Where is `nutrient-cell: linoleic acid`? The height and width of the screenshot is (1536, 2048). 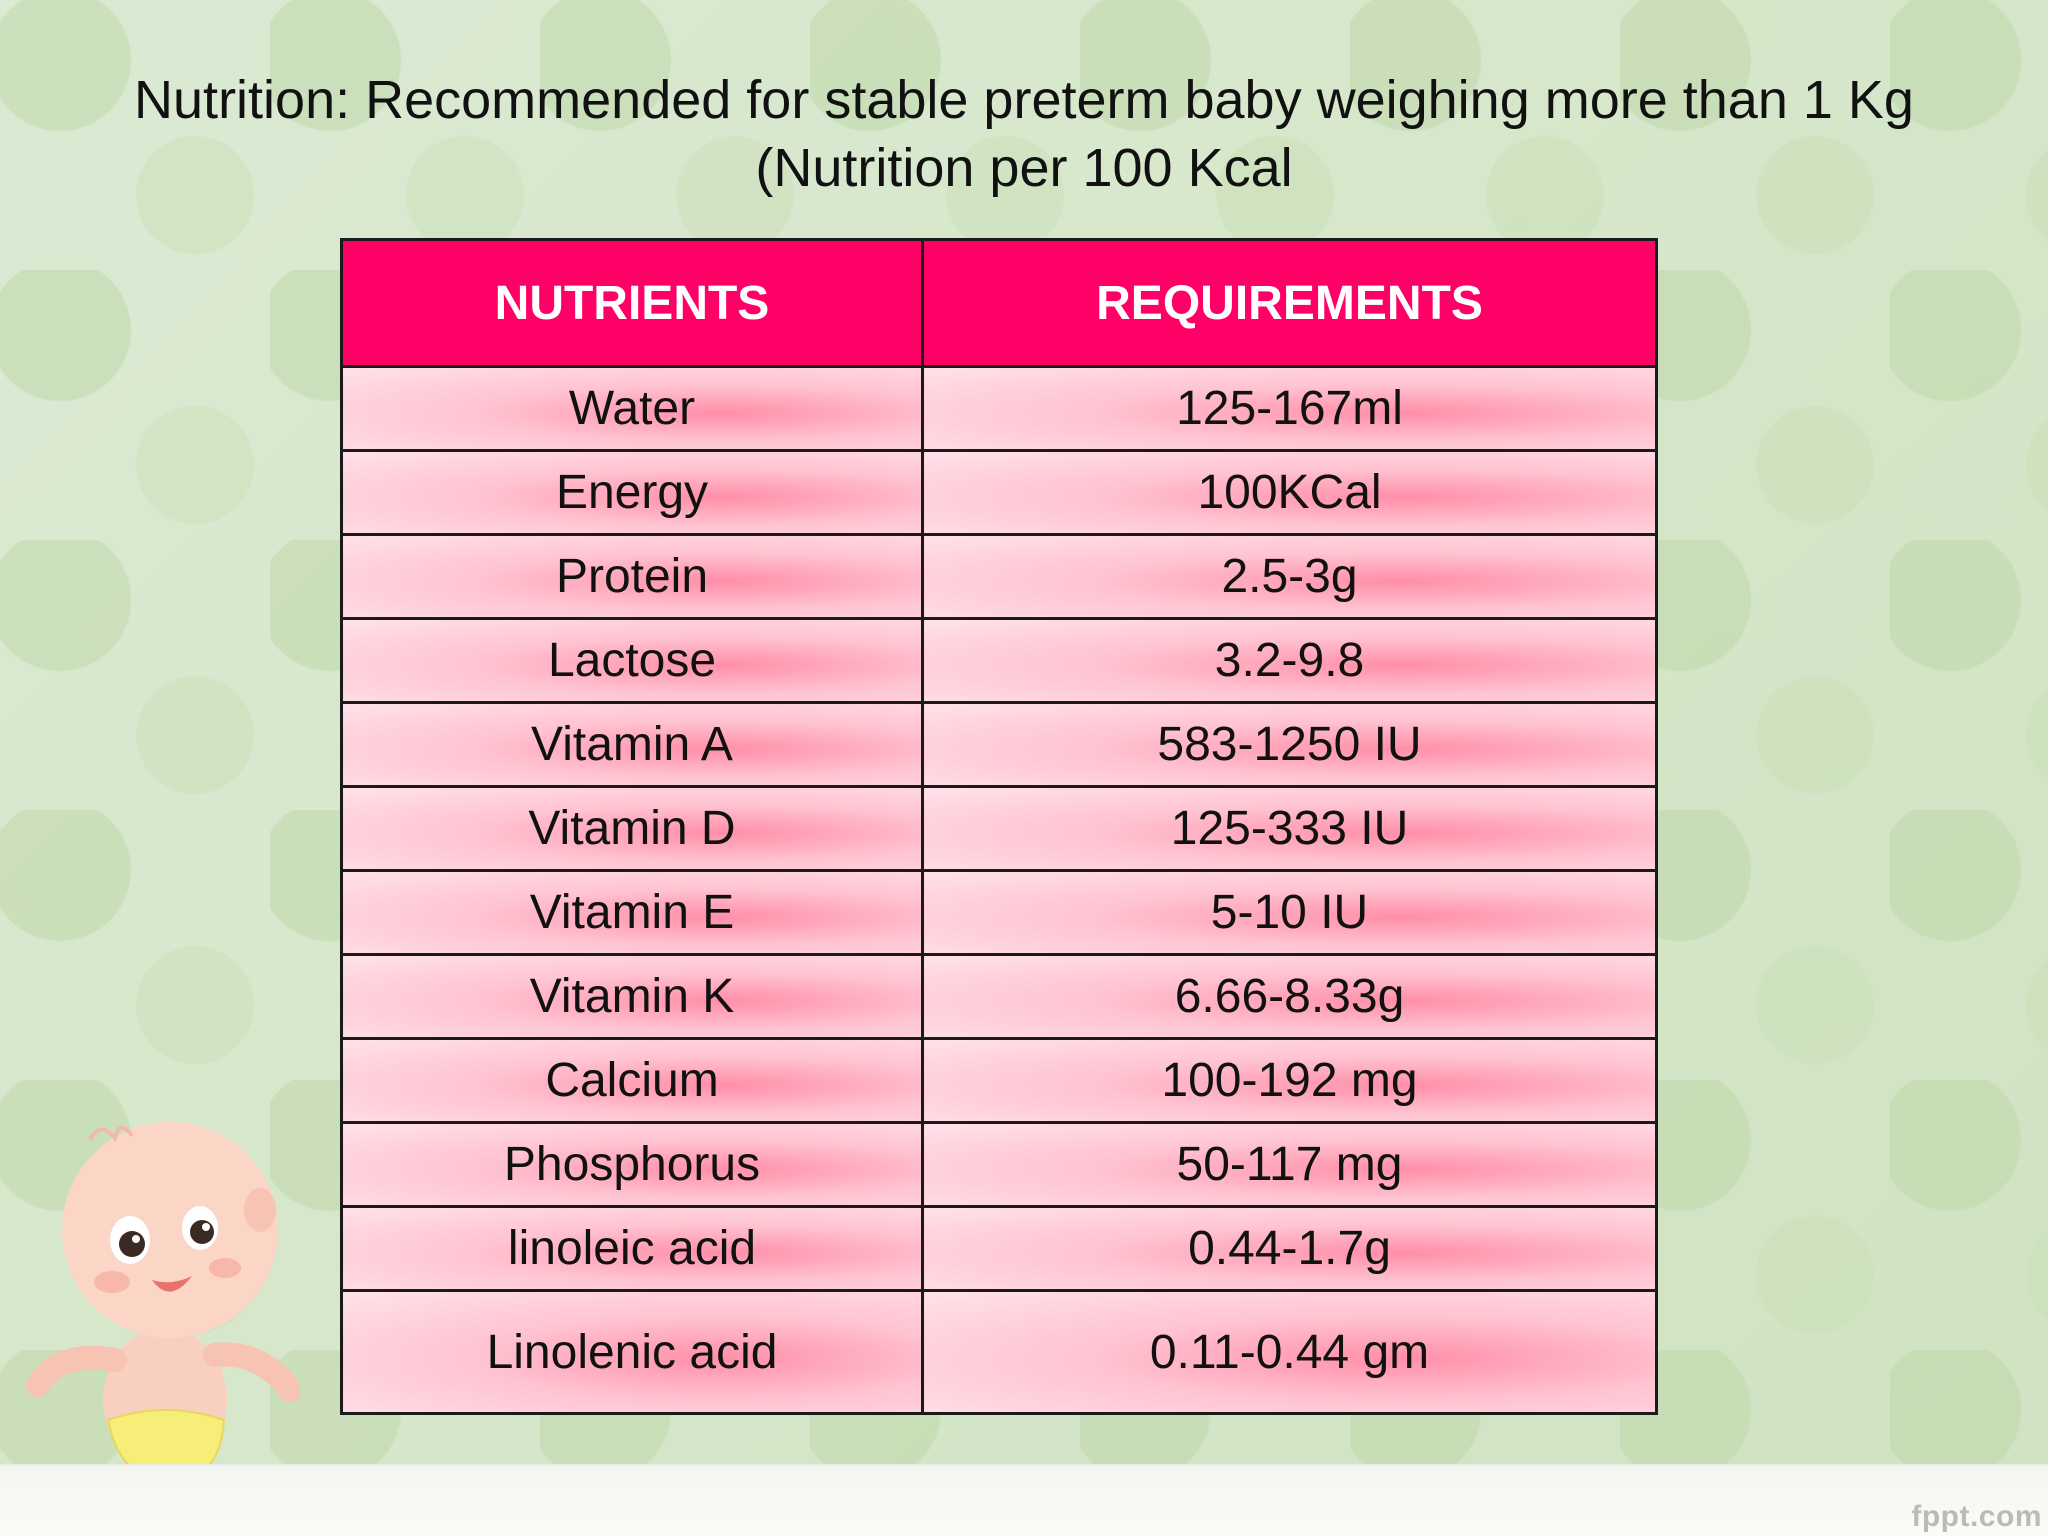
nutrient-cell: linoleic acid is located at coordinates (632, 1248).